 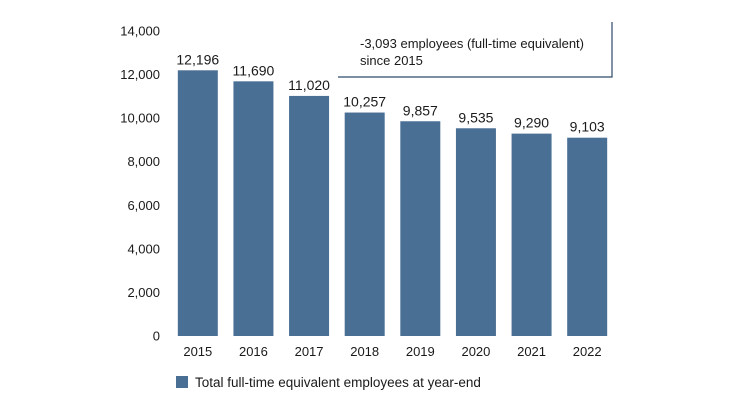 I want to click on data-label: 11,690, so click(x=254, y=70).